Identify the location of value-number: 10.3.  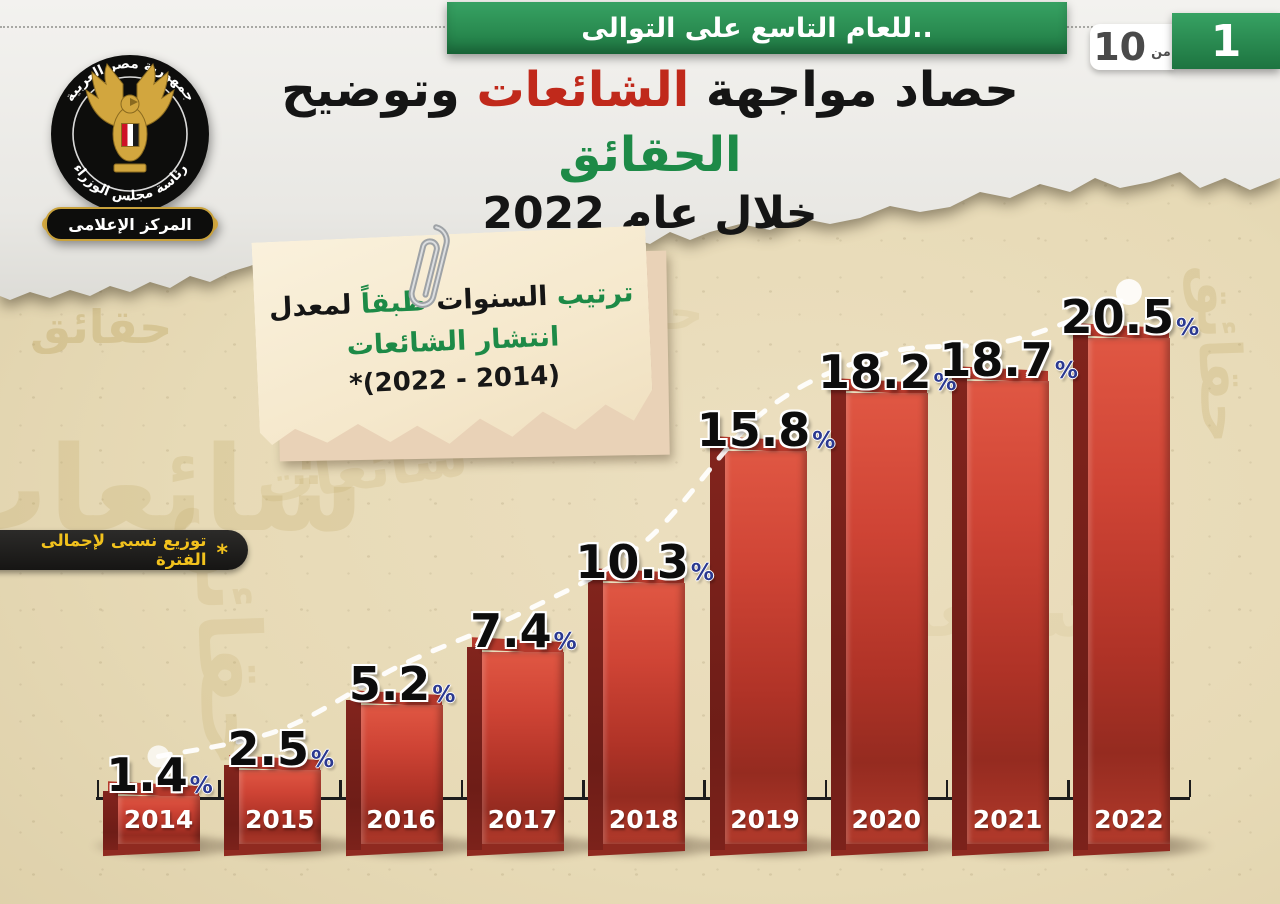
(632, 561).